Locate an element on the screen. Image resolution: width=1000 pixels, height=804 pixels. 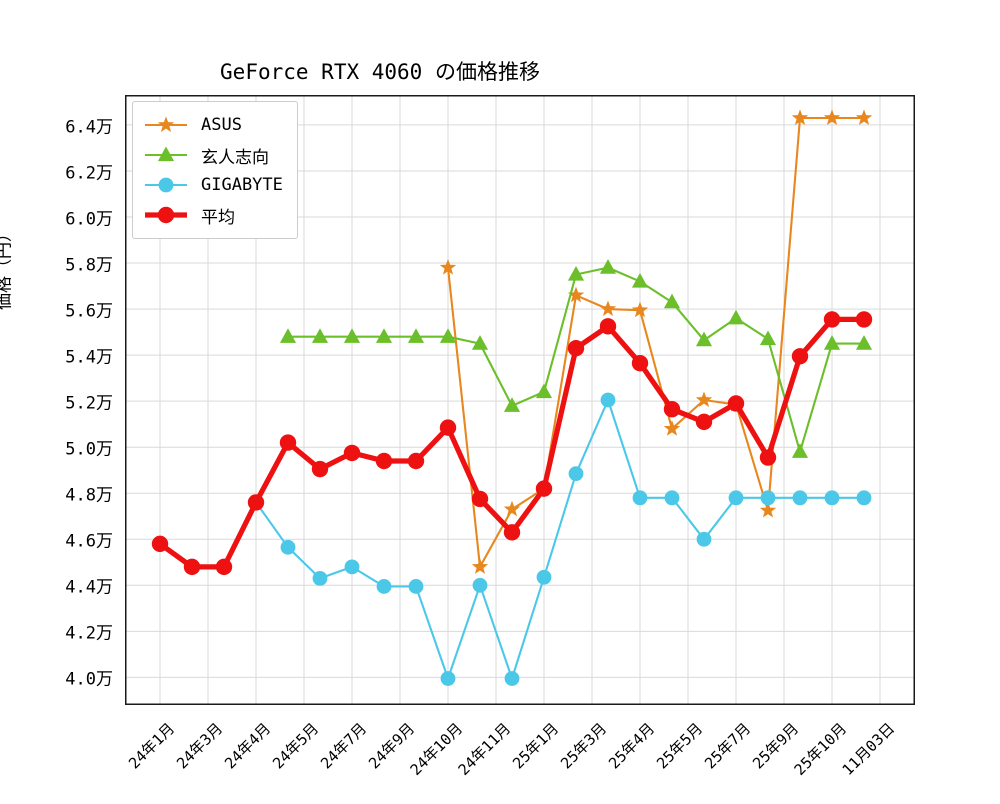
y-tick-label: 5.0万 is located at coordinates (89, 449).